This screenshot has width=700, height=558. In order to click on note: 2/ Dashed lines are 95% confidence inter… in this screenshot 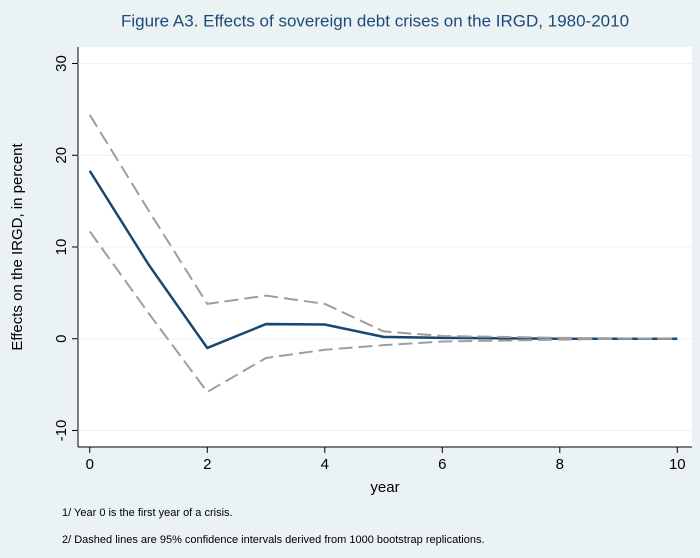, I will do `click(273, 540)`.